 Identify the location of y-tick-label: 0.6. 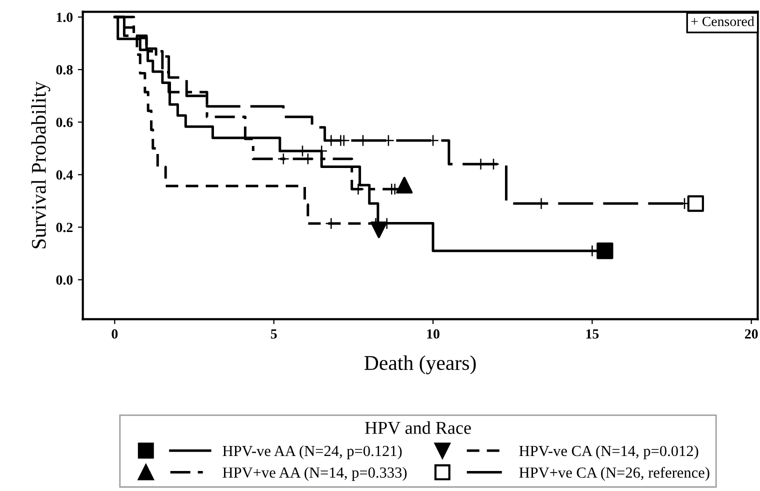
(64, 123).